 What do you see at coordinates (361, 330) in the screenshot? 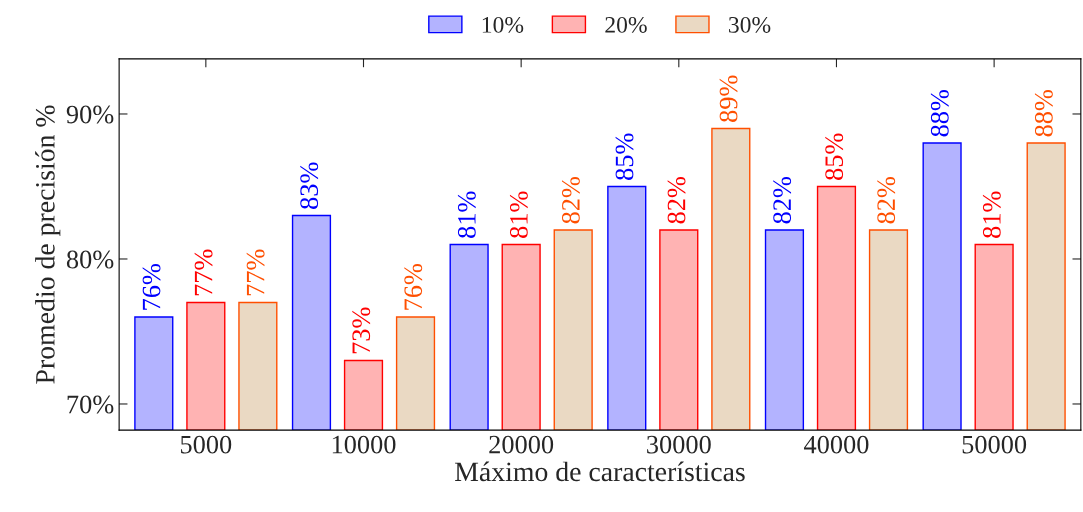
I see `data-label: 73%` at bounding box center [361, 330].